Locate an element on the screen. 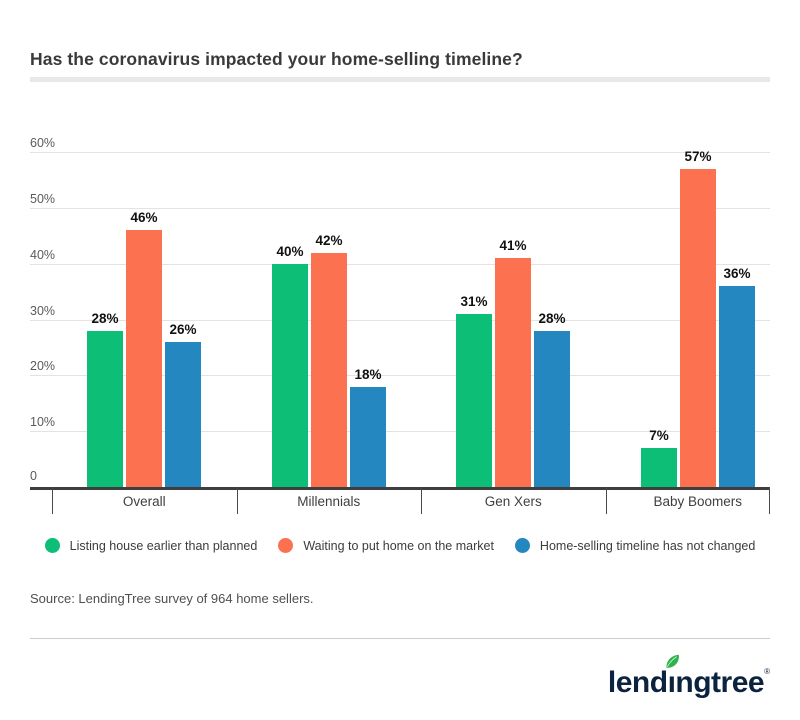 The width and height of the screenshot is (800, 720). bar-value-label: 36% is located at coordinates (737, 273).